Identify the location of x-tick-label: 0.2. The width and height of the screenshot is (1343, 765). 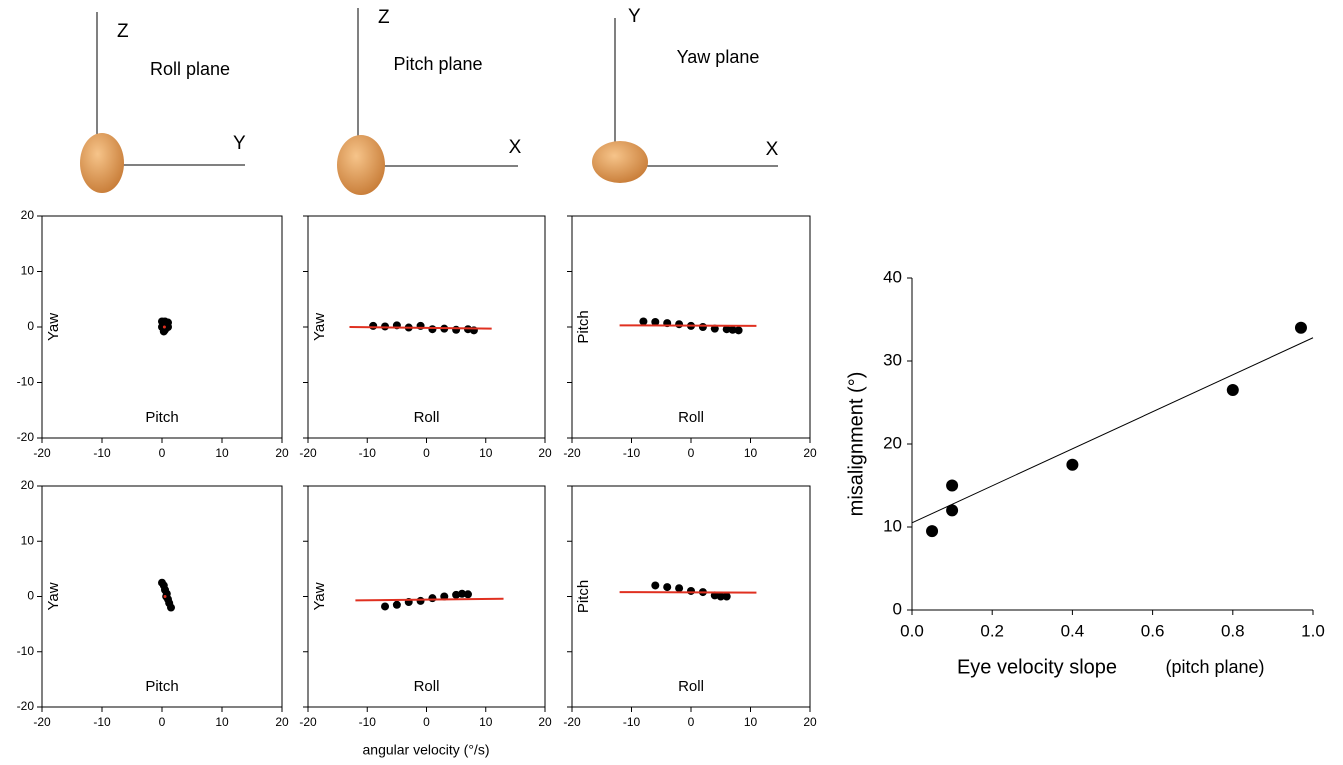
(992, 630).